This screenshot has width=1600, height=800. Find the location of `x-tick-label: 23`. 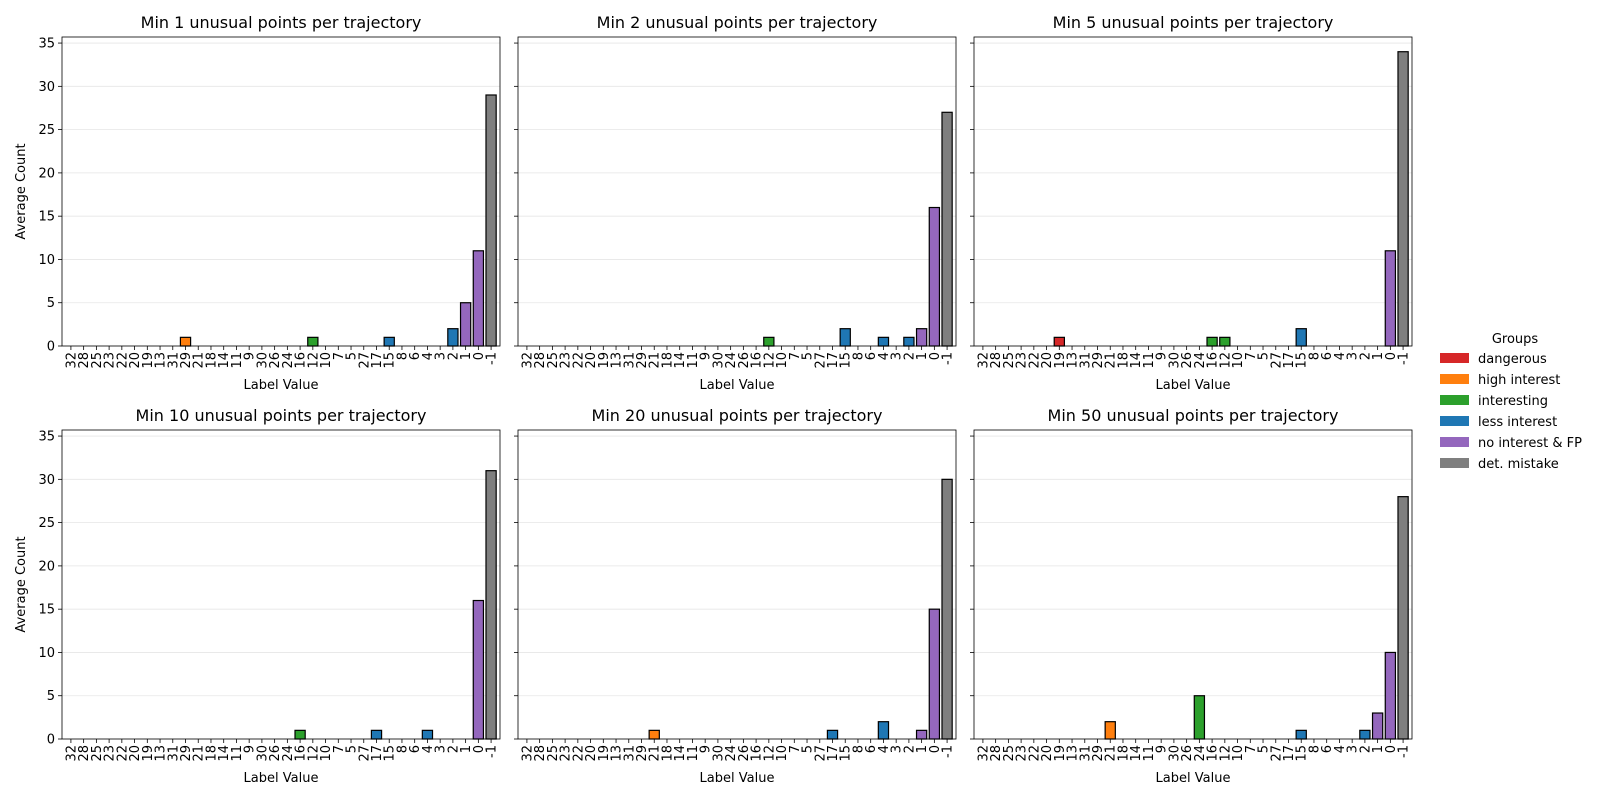

x-tick-label: 23 is located at coordinates (110, 753).